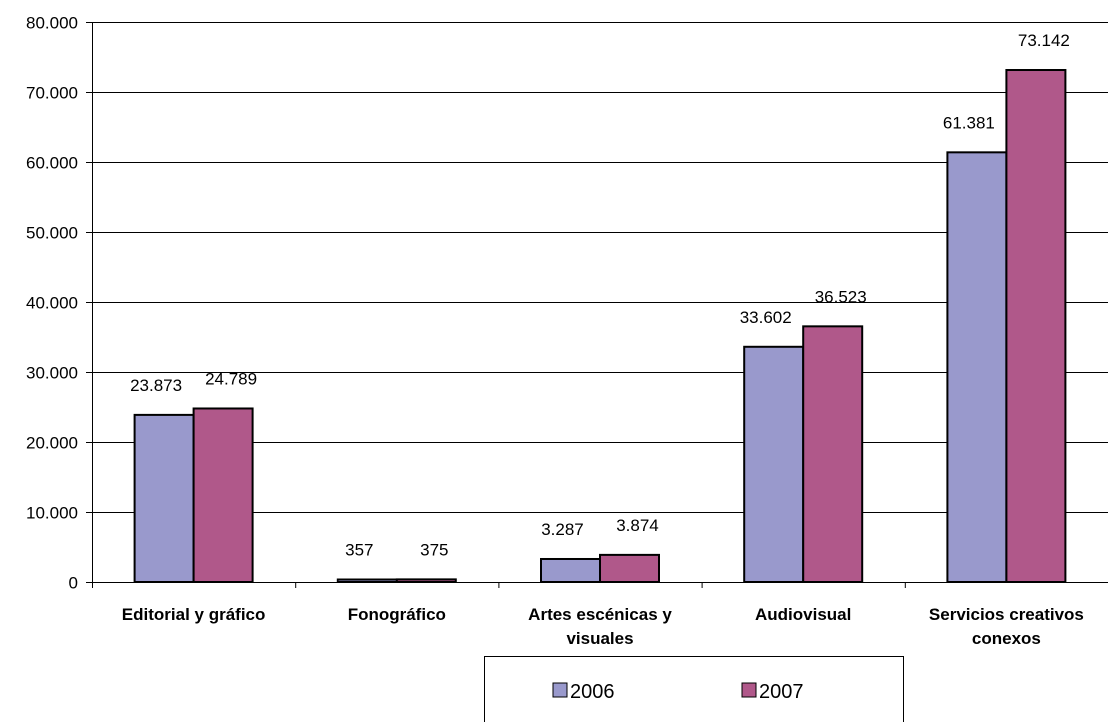 The image size is (1108, 722). What do you see at coordinates (397, 614) in the screenshot?
I see `x-category-label: Fonográfico` at bounding box center [397, 614].